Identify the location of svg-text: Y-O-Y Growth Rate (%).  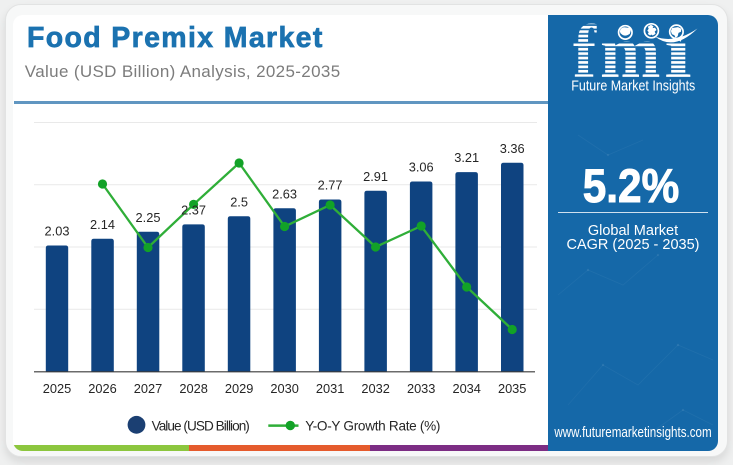
(372, 426).